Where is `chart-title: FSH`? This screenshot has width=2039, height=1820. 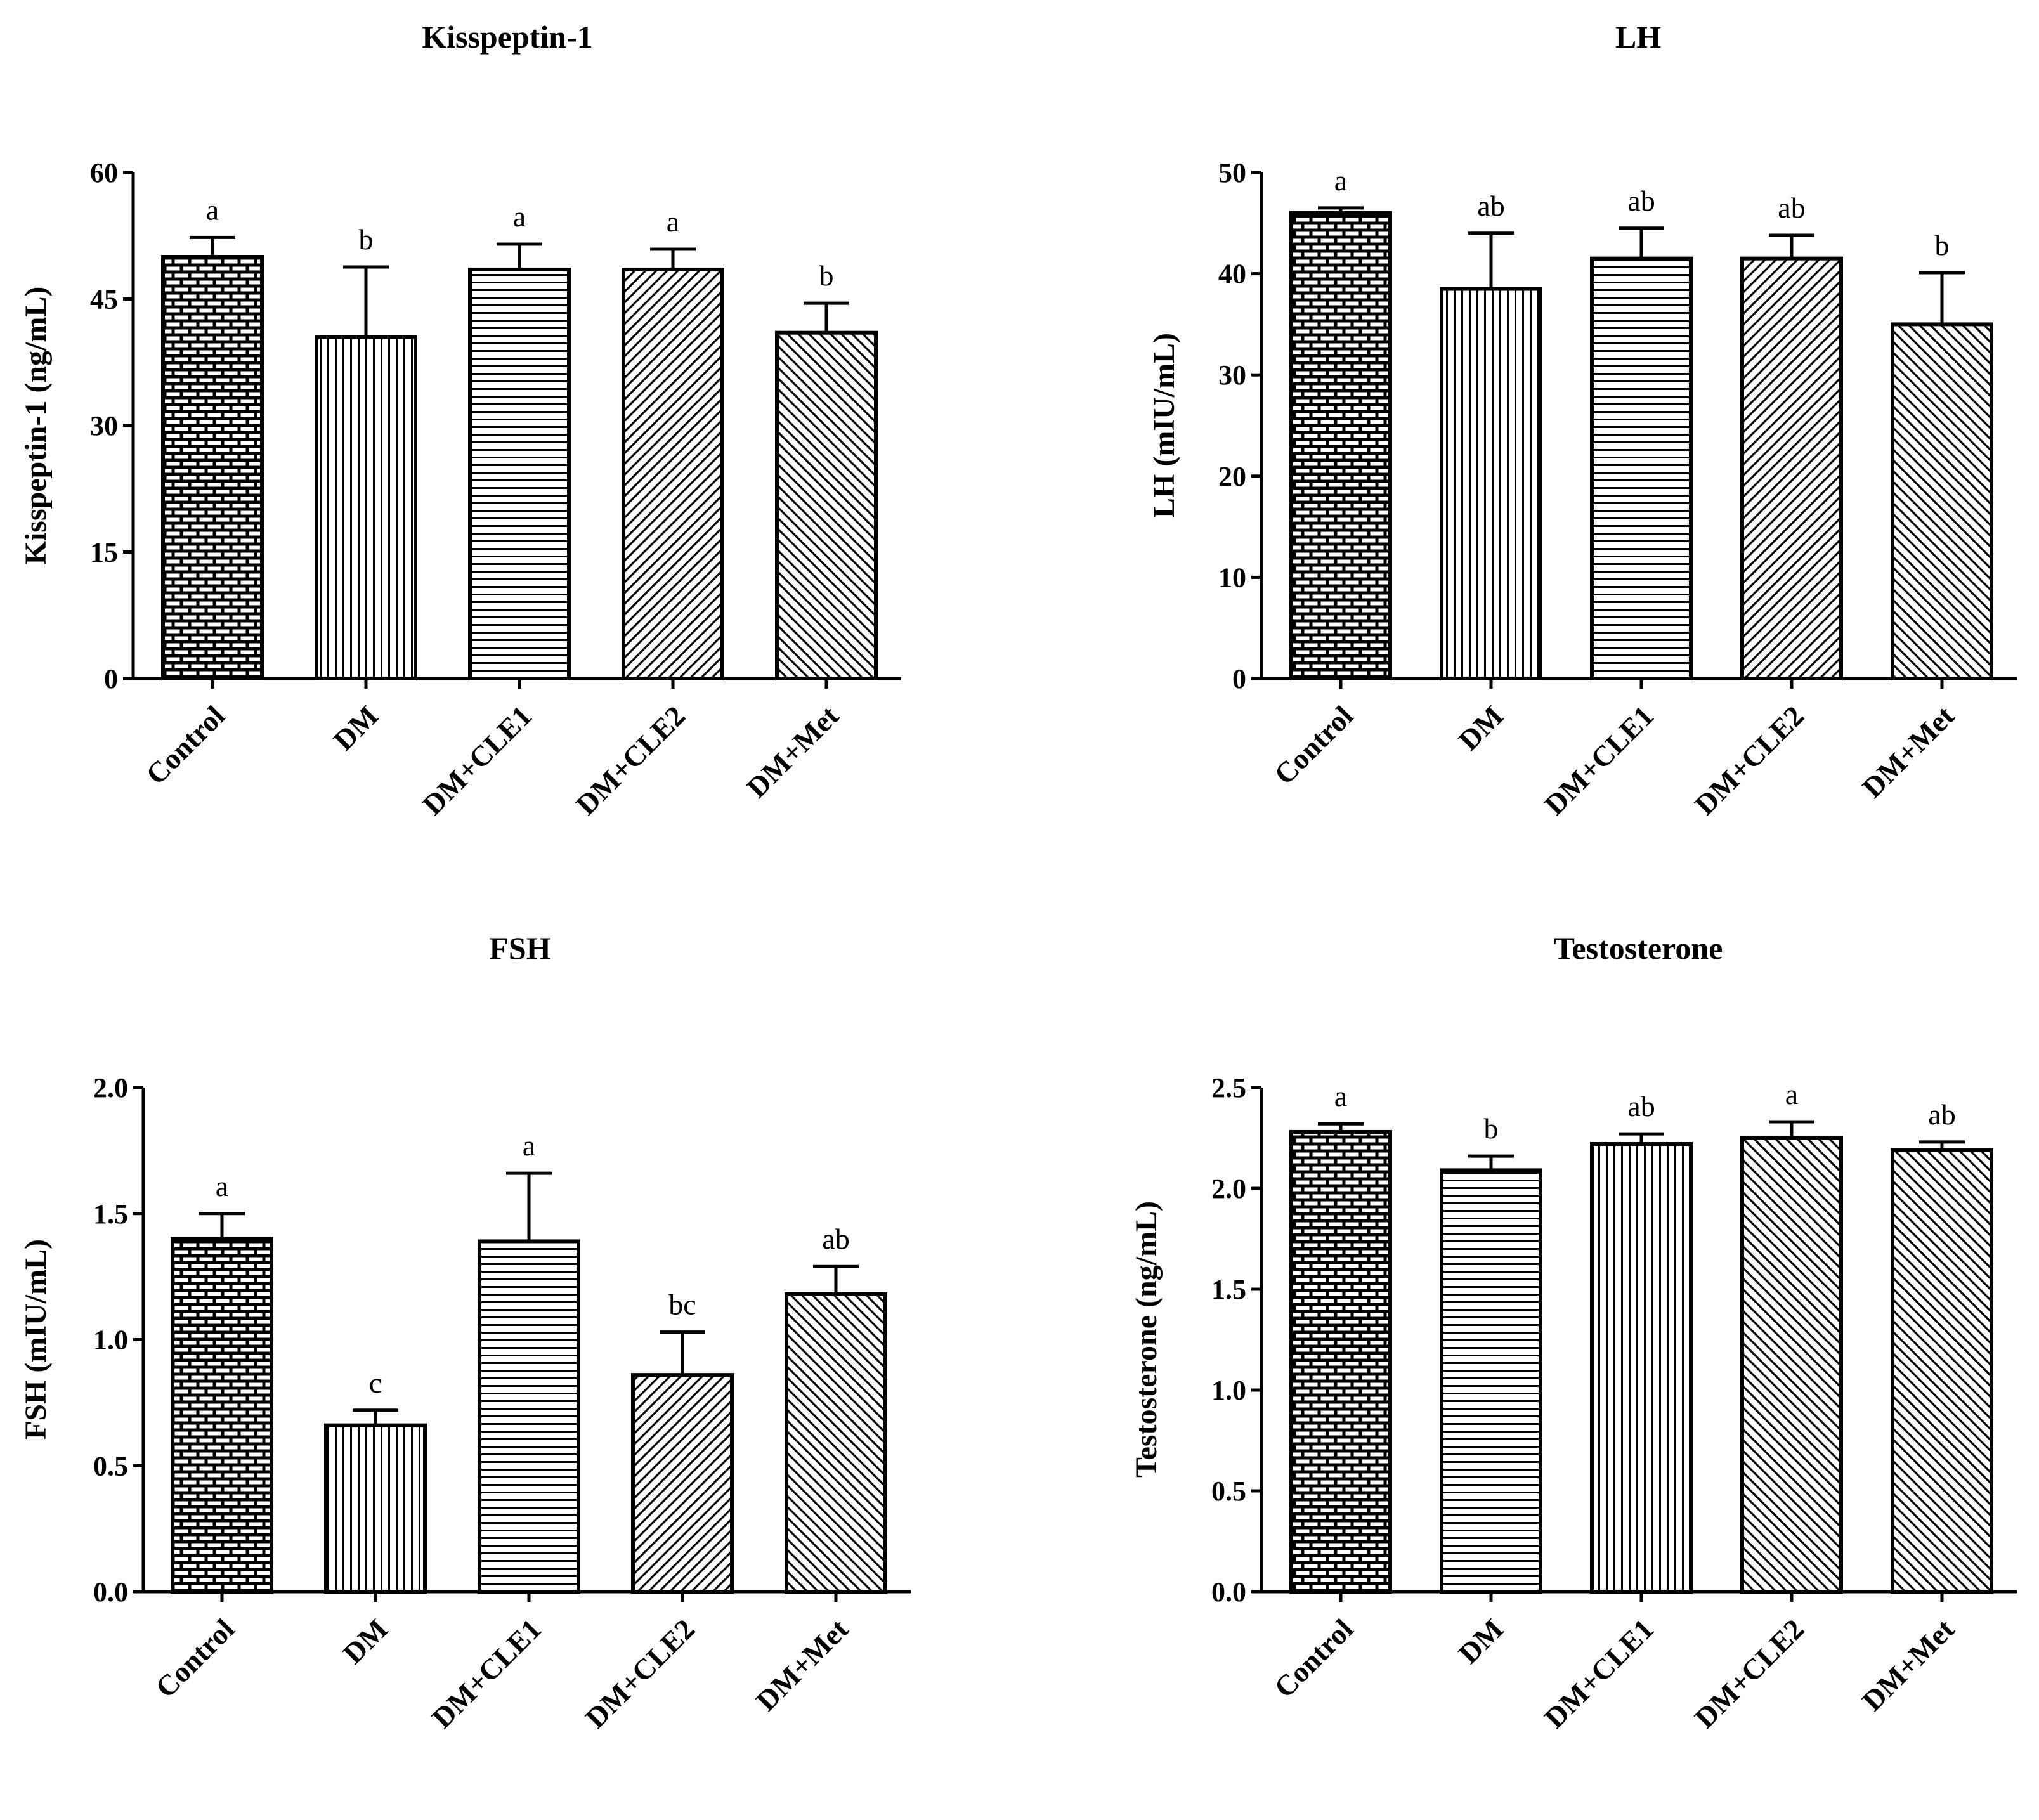
chart-title: FSH is located at coordinates (519, 948).